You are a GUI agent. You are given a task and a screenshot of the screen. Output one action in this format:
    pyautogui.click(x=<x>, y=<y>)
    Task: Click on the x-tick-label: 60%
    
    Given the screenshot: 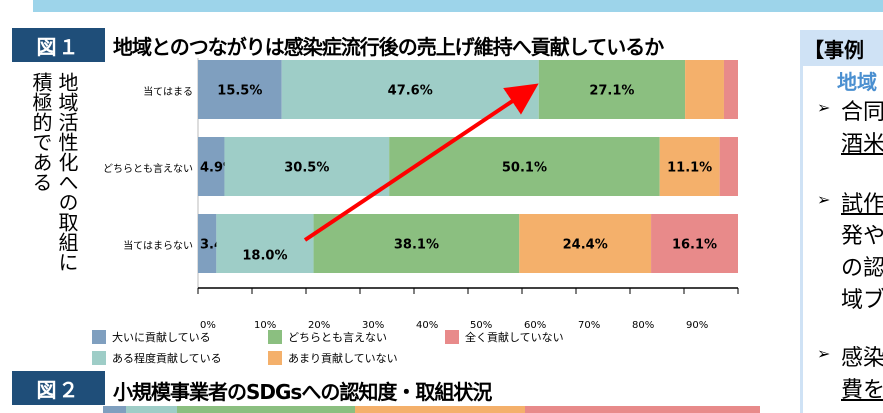 What is the action you would take?
    pyautogui.click(x=535, y=325)
    